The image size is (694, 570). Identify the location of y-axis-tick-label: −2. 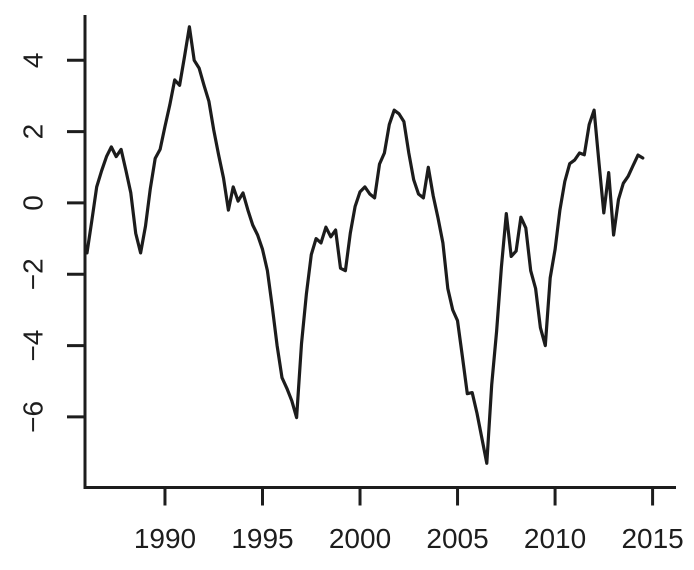
(33, 274).